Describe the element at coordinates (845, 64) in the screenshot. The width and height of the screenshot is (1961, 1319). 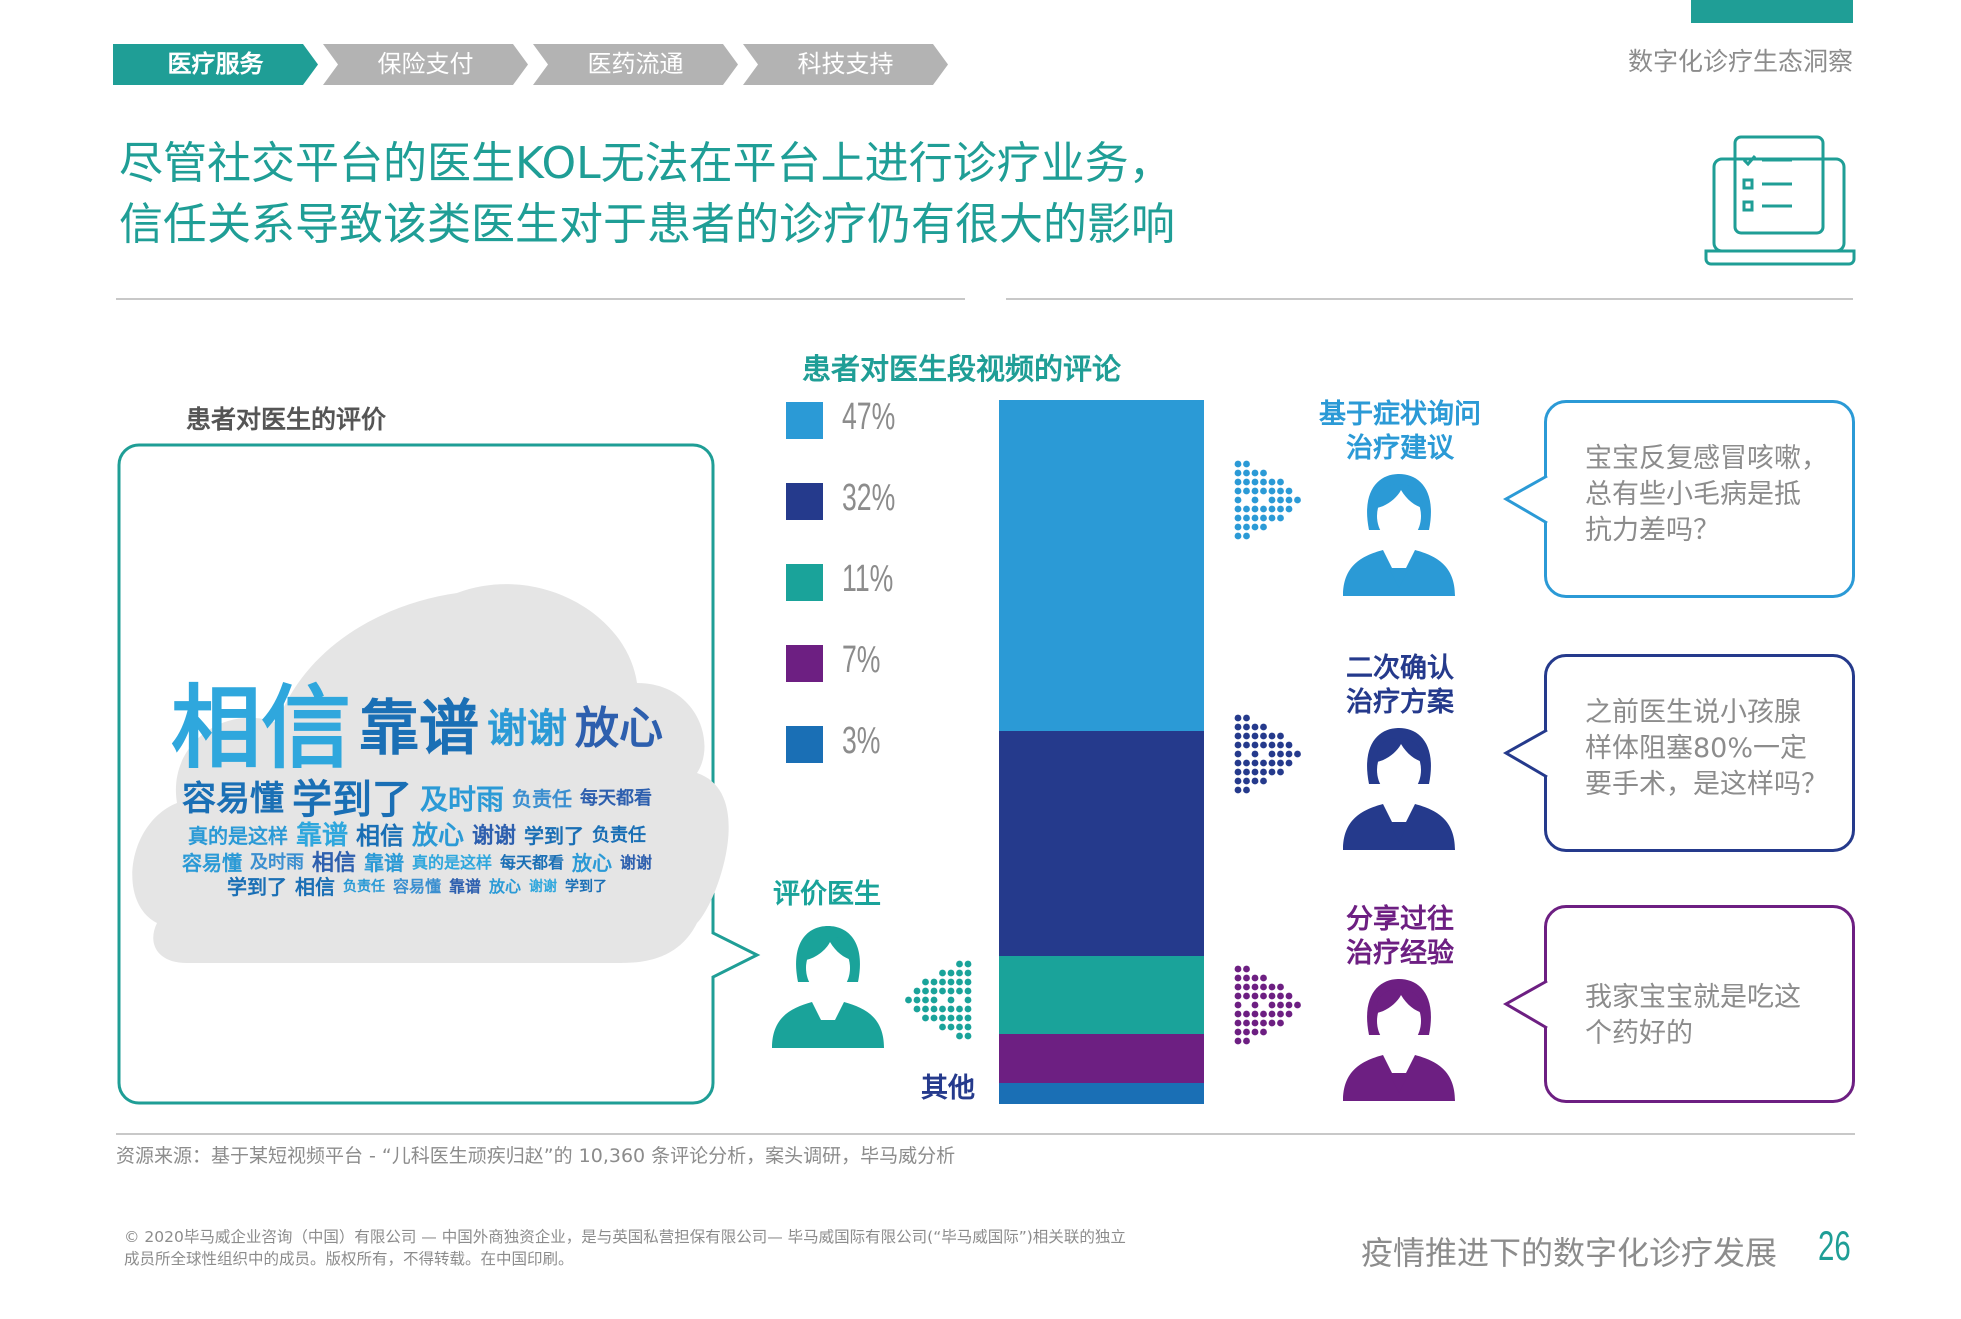
I see `tab-tech: 科技支持` at that location.